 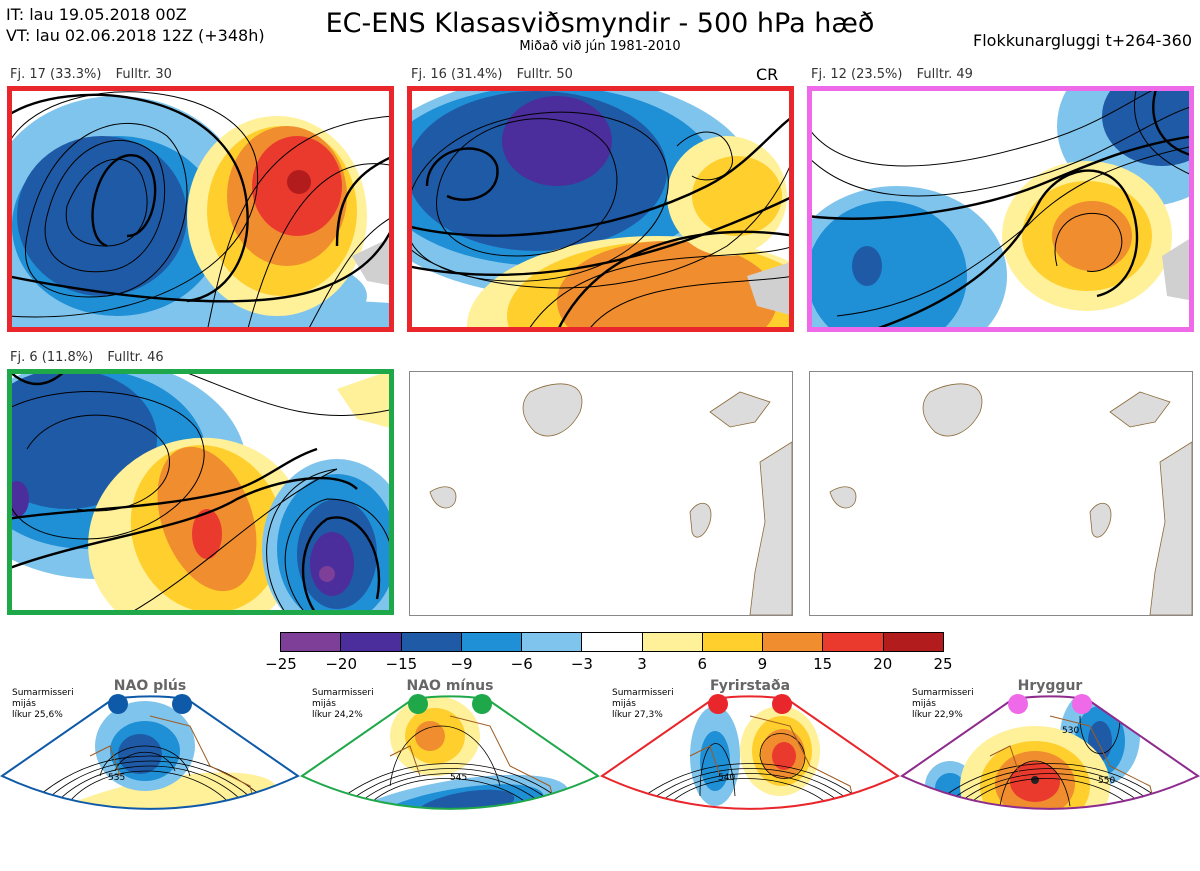 I want to click on colorbar-tick-label: 15, so click(x=823, y=664).